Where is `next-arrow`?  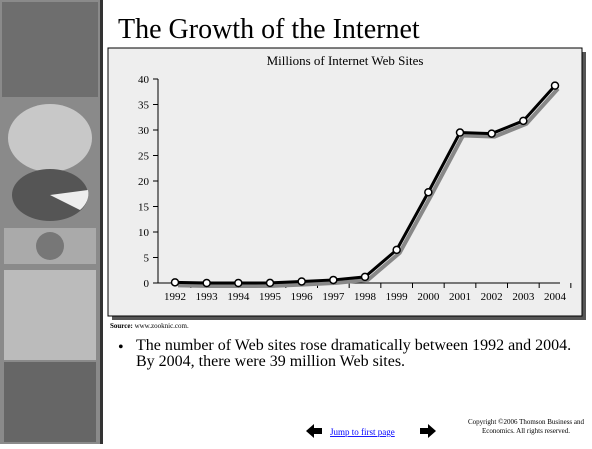
next-arrow is located at coordinates (428, 431).